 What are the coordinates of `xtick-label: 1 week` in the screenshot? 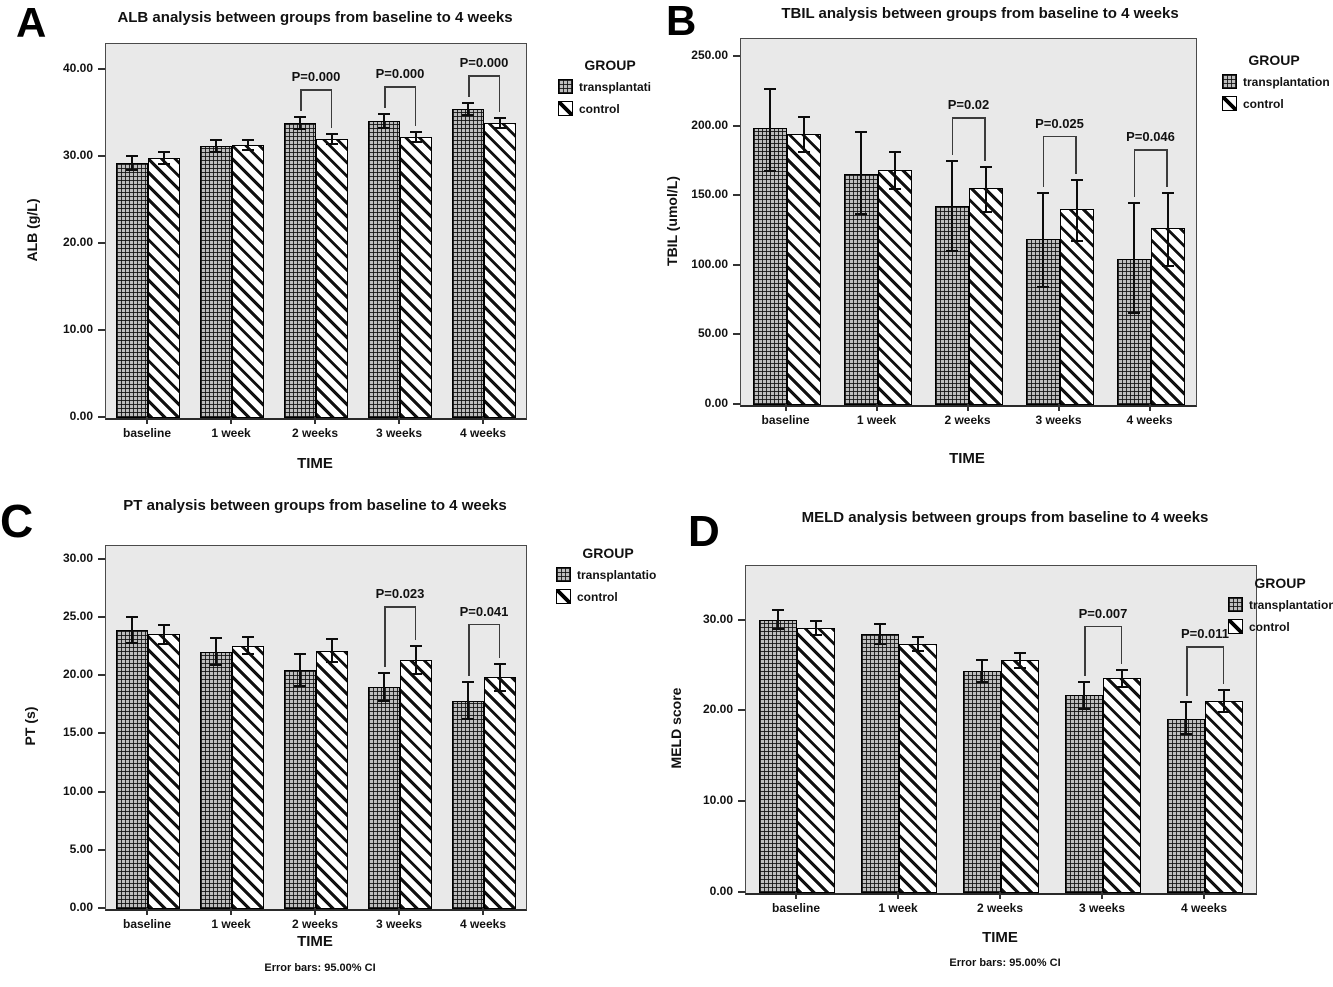 It's located at (876, 420).